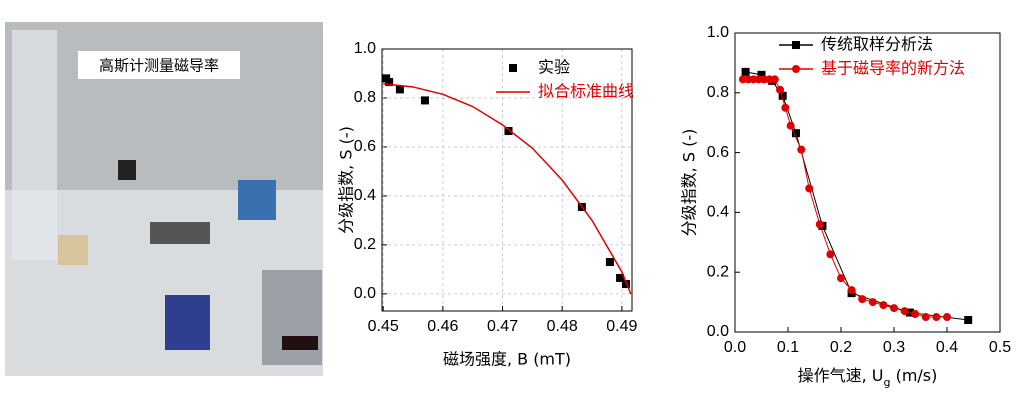 This screenshot has width=1024, height=409. I want to click on x-tick-label: 0.1, so click(788, 347).